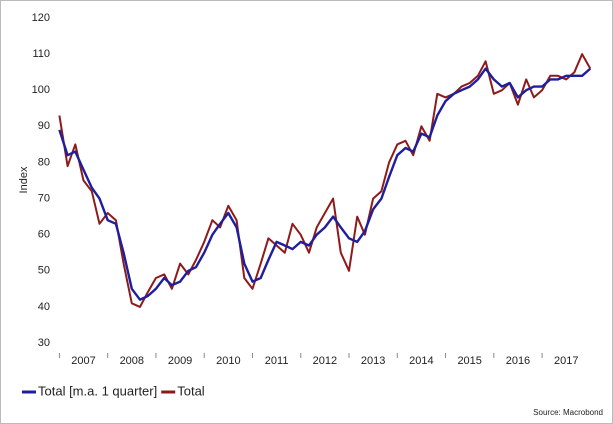 The image size is (613, 424). I want to click on x-tick-label: 2012, so click(325, 361).